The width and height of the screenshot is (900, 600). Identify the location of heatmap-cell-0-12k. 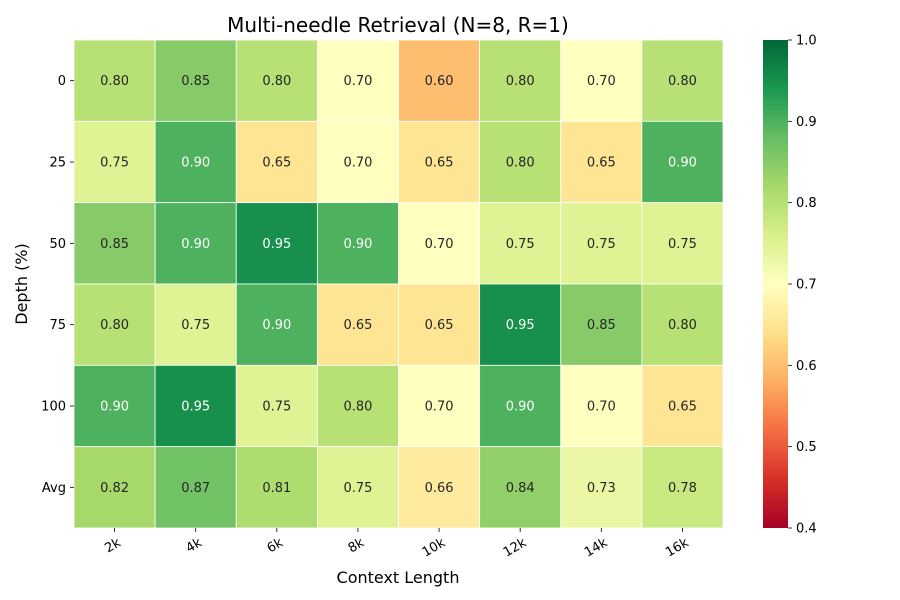
(520, 80).